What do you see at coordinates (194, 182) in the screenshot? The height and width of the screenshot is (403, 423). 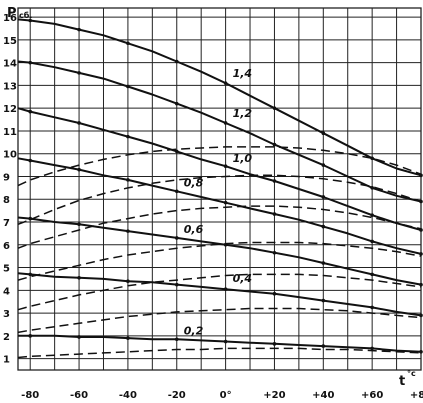 I see `series-label: 0,8` at bounding box center [194, 182].